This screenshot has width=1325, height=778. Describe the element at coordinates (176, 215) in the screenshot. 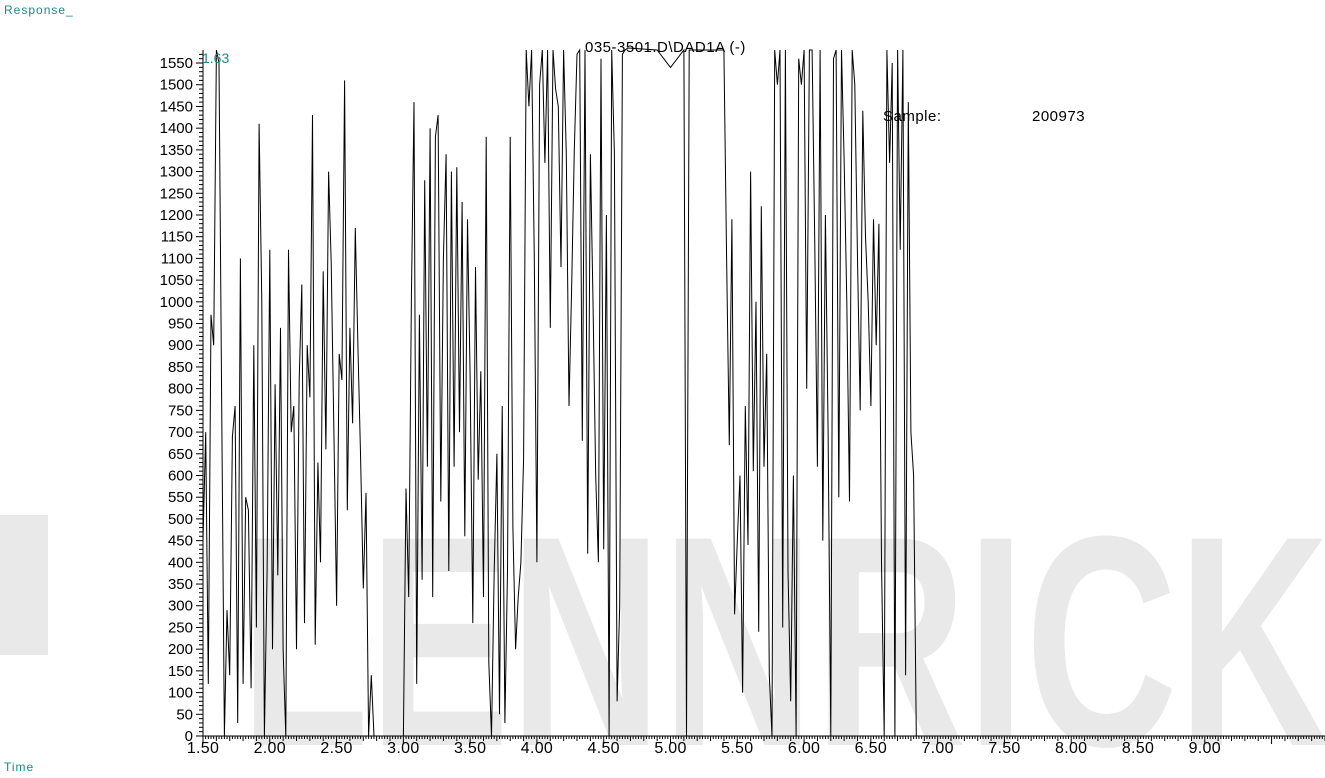

I see `y-tick-label: 1200` at that location.